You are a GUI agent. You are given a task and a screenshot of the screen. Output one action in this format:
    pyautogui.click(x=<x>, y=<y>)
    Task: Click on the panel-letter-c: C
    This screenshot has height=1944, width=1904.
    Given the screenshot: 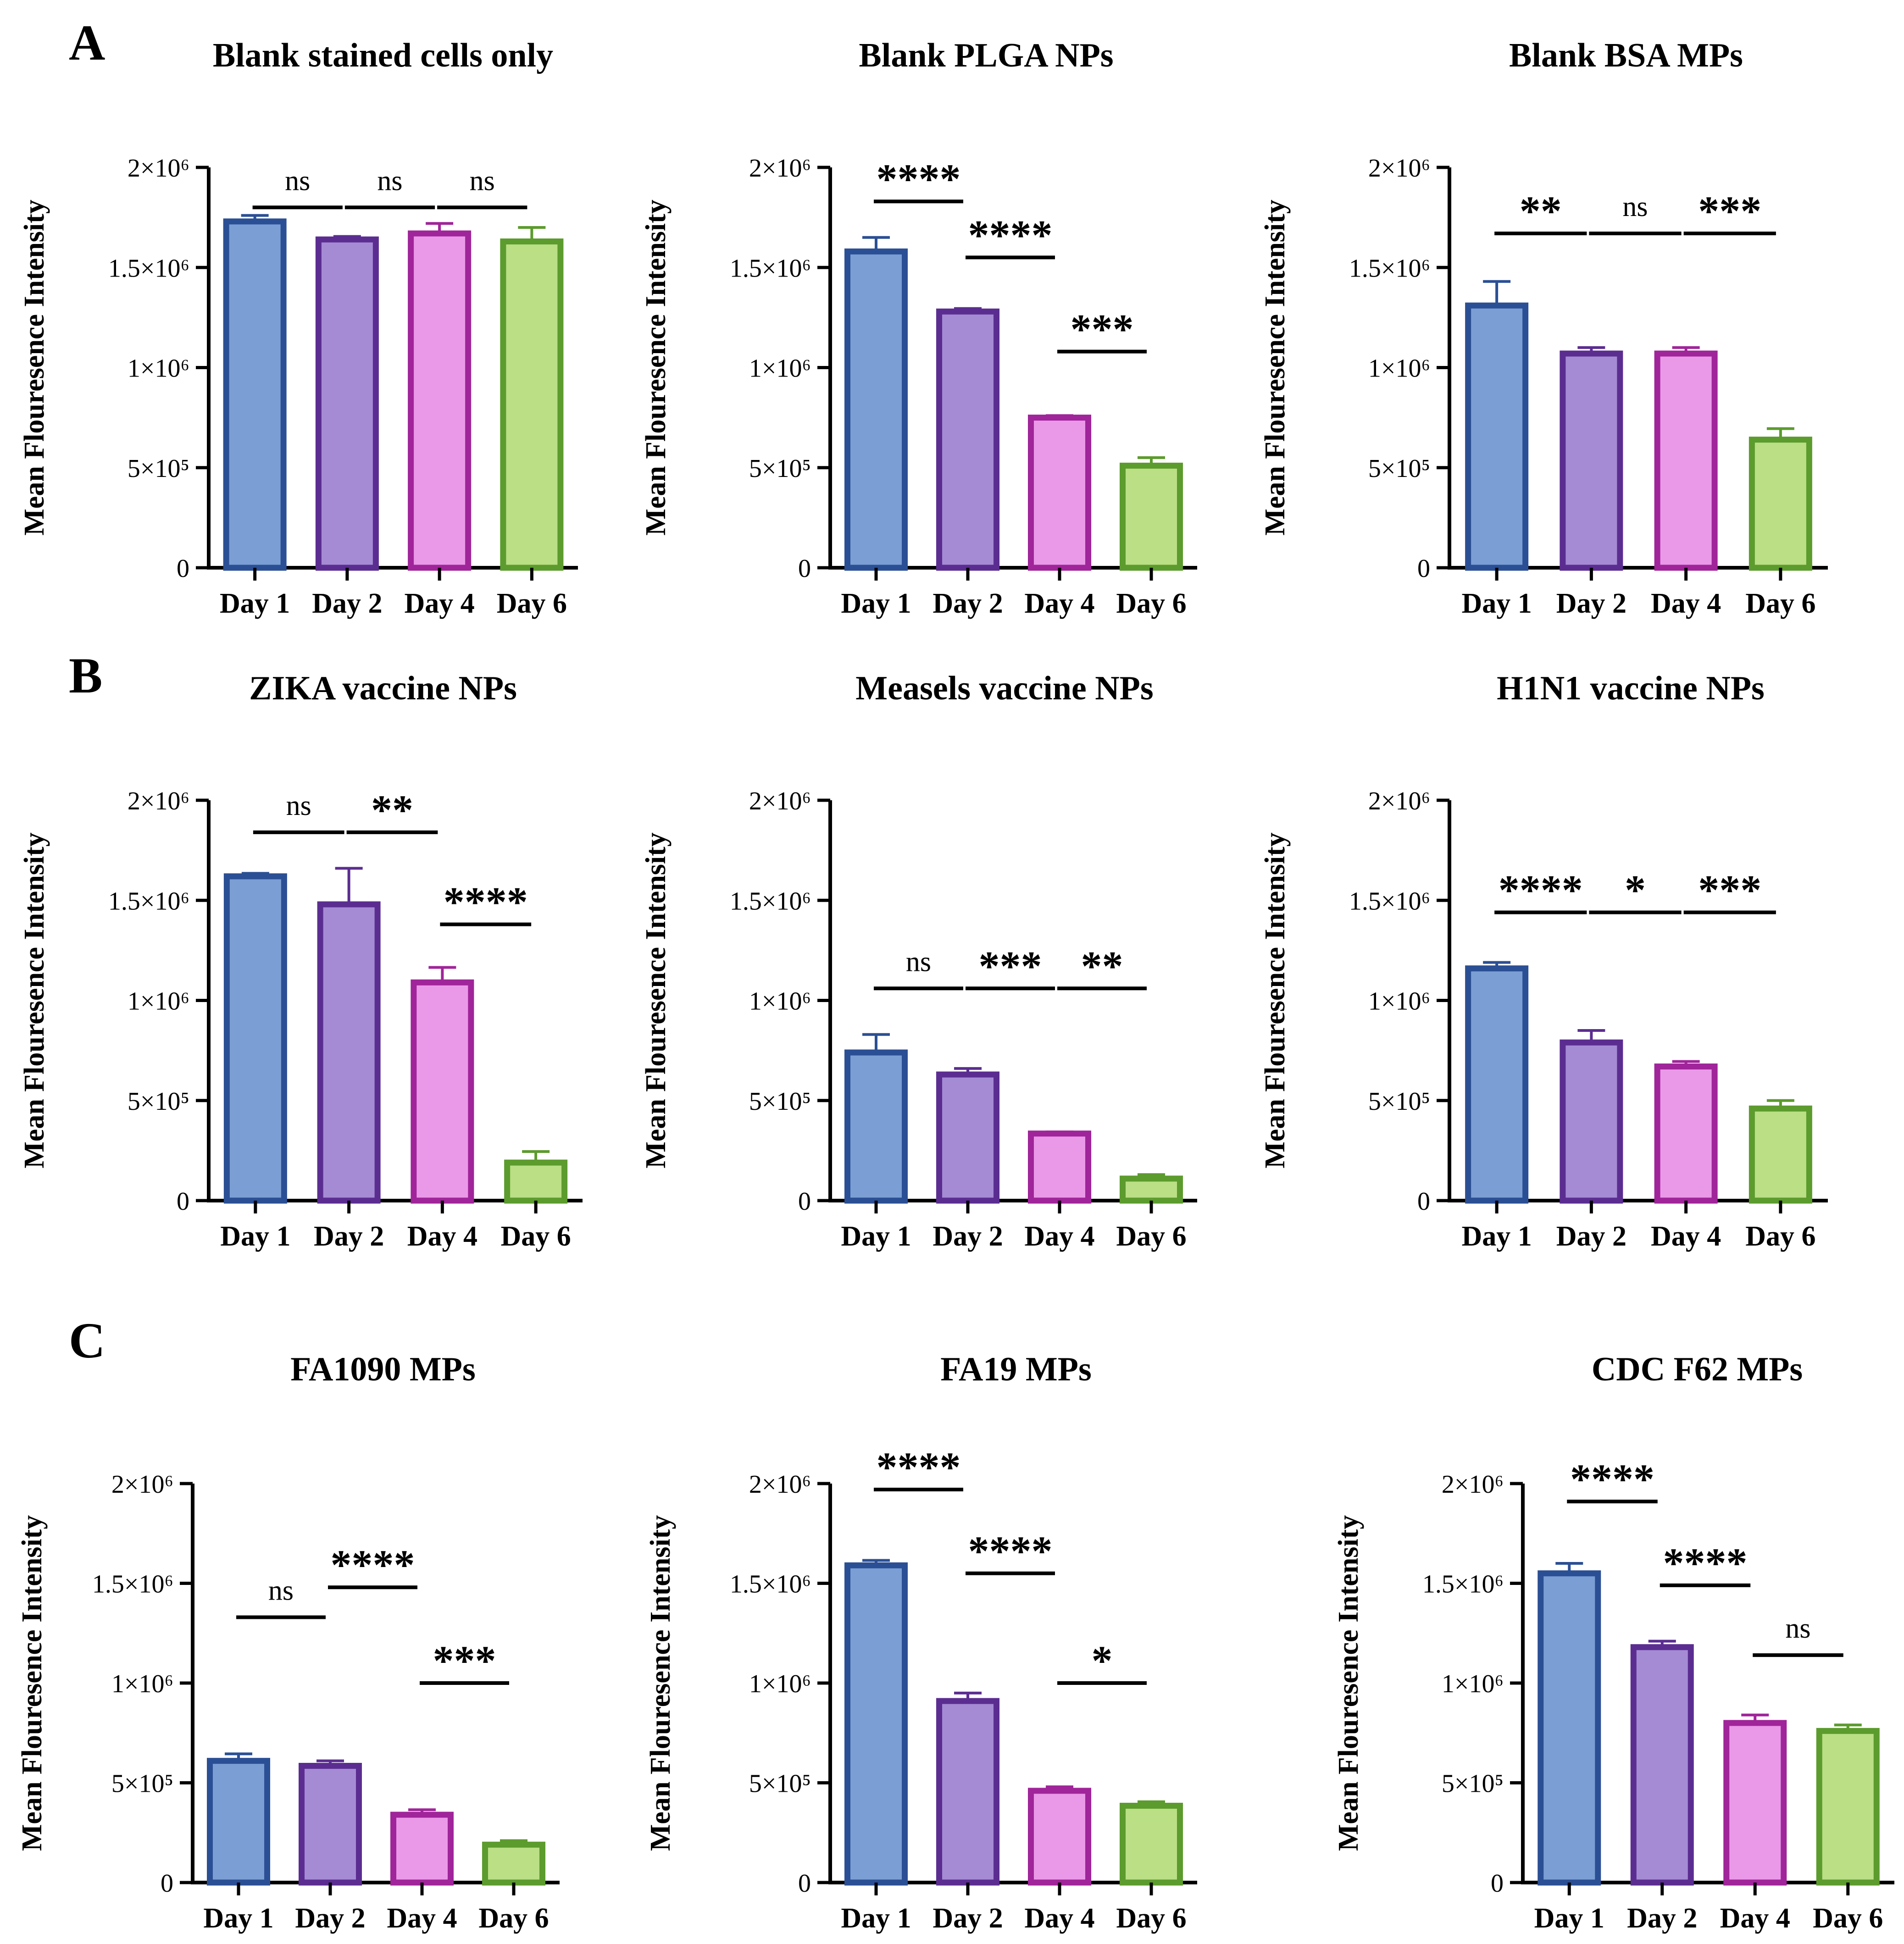 What is the action you would take?
    pyautogui.click(x=87, y=1340)
    